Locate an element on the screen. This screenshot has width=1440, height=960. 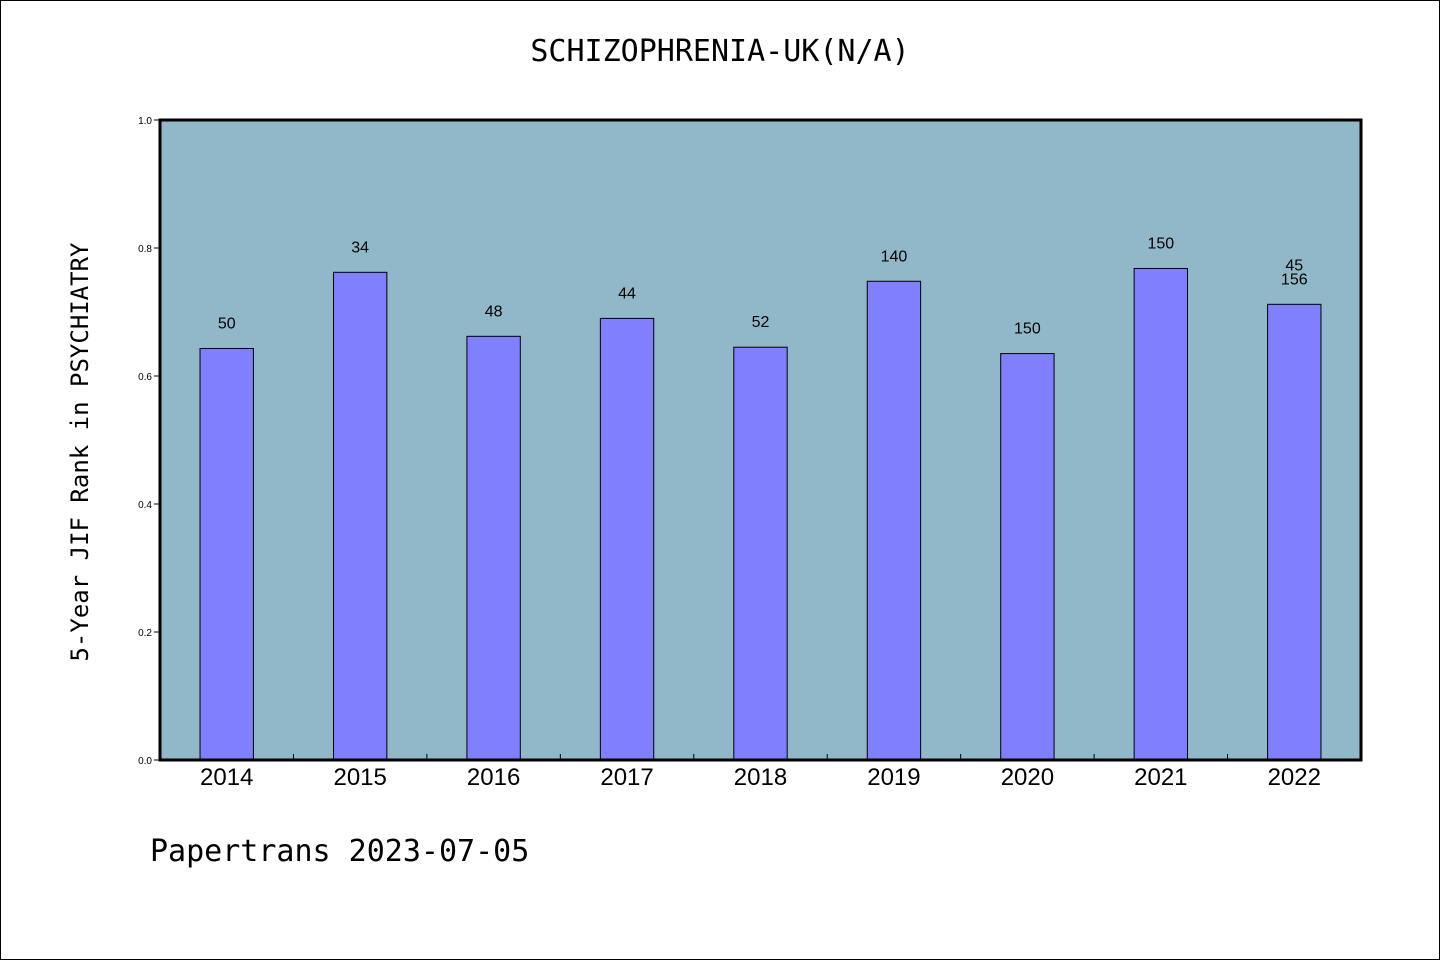
x-tick-label: 2014 is located at coordinates (226, 777).